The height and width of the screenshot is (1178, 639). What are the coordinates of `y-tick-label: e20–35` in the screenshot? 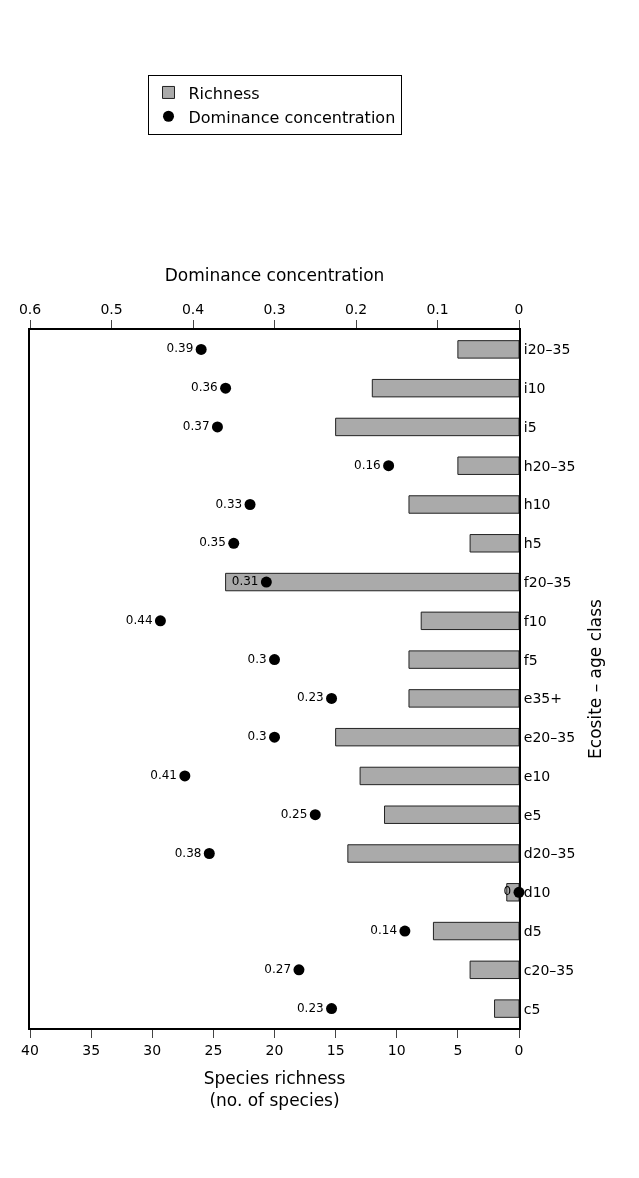 It's located at (549, 737).